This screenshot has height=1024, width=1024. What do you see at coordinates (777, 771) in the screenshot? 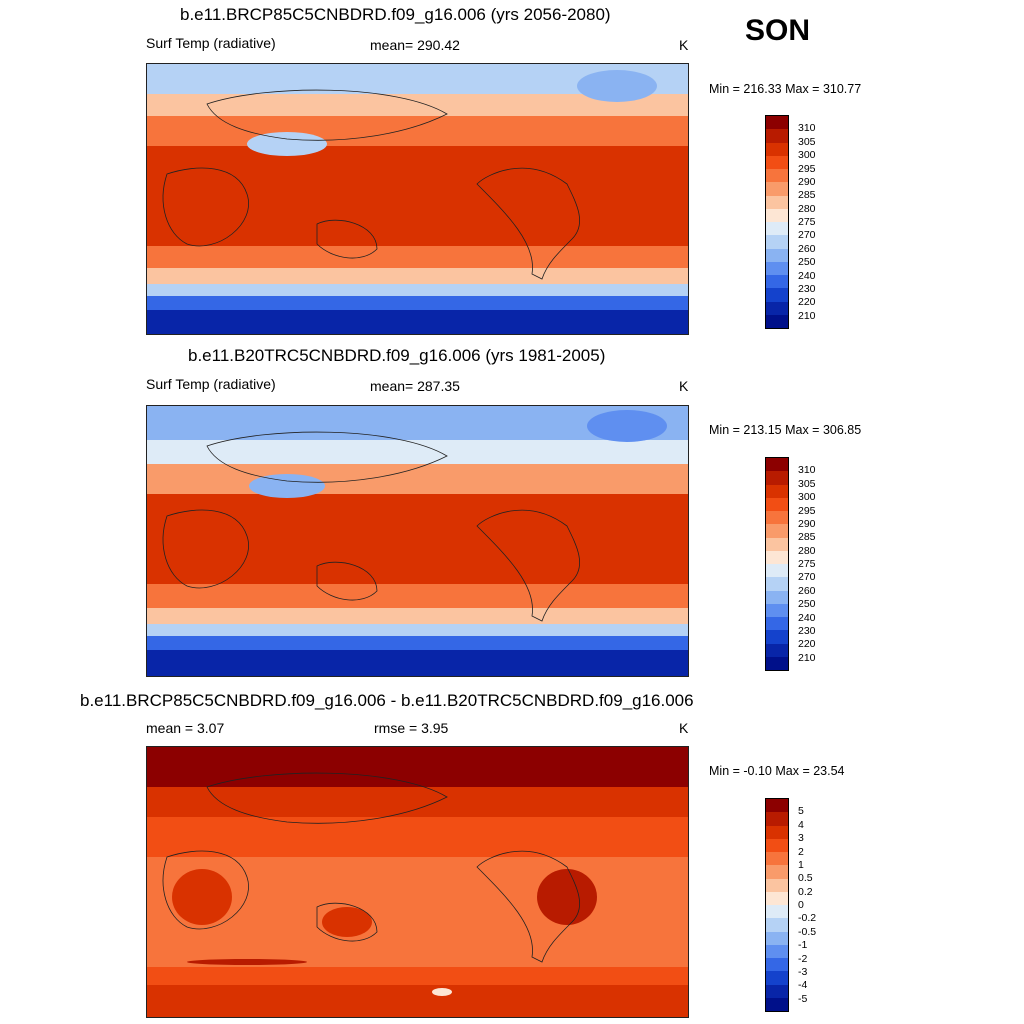
I see `panel3-minmax: Min = -0.10 Max = 23.54` at bounding box center [777, 771].